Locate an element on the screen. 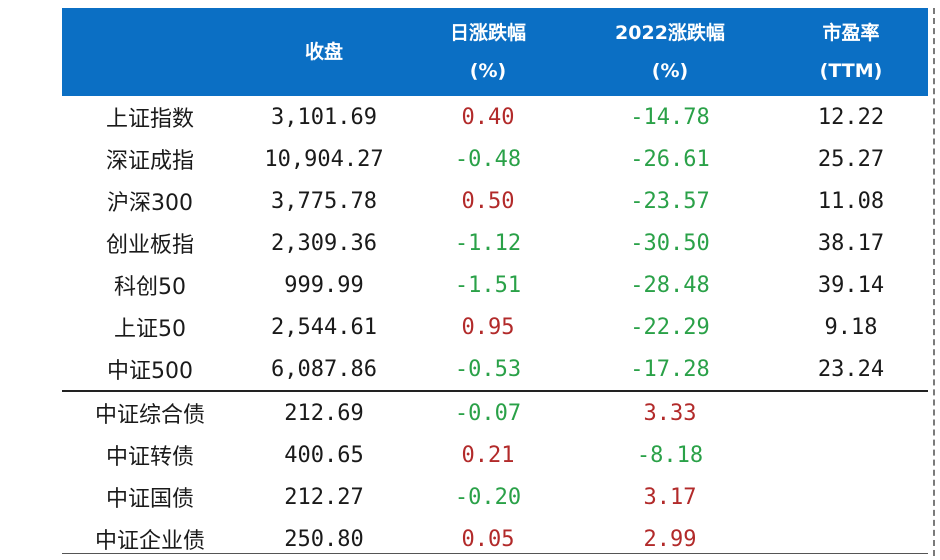 This screenshot has height=560, width=940. daily-change: -1.51 is located at coordinates (488, 285).